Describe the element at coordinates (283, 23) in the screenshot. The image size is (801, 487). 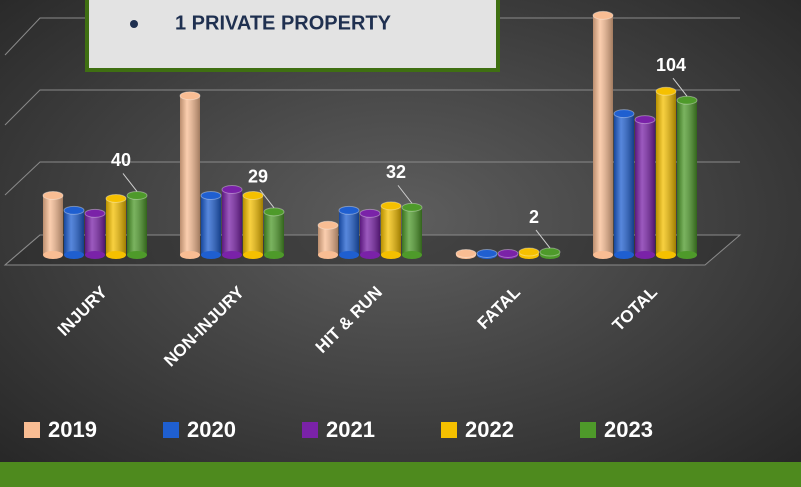
I see `annotation: 1 PRIVATE PROPERTY` at that location.